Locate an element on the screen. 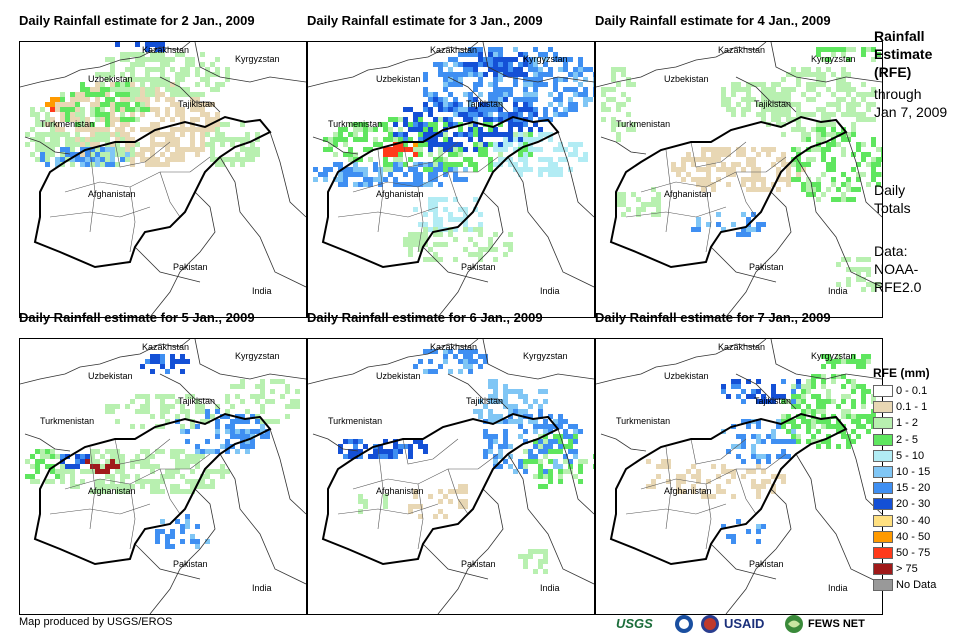 Image resolution: width=975 pixels, height=642 pixels. legend-label: 30 - 40 is located at coordinates (913, 520).